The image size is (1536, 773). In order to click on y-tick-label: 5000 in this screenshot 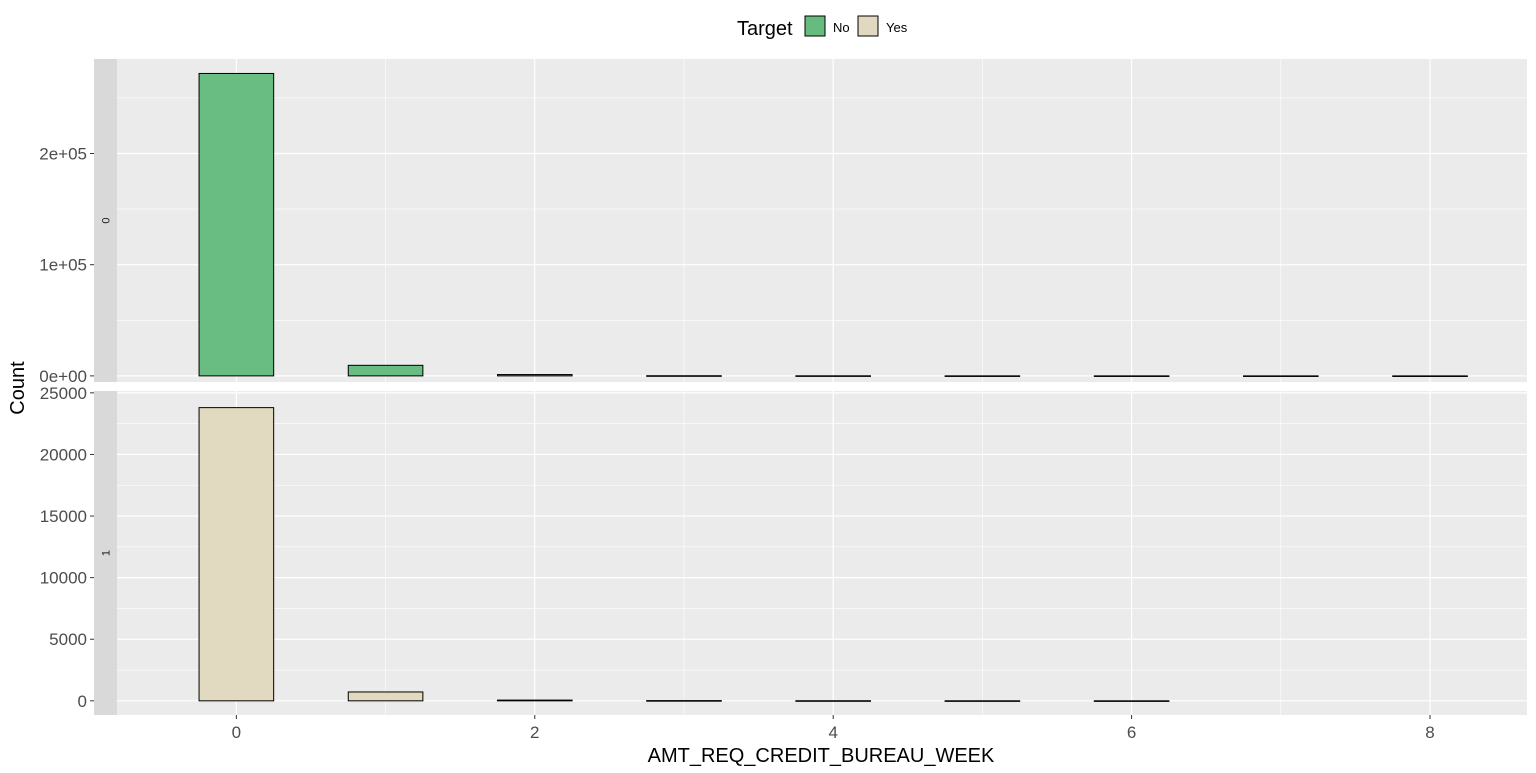, I will do `click(68, 639)`.